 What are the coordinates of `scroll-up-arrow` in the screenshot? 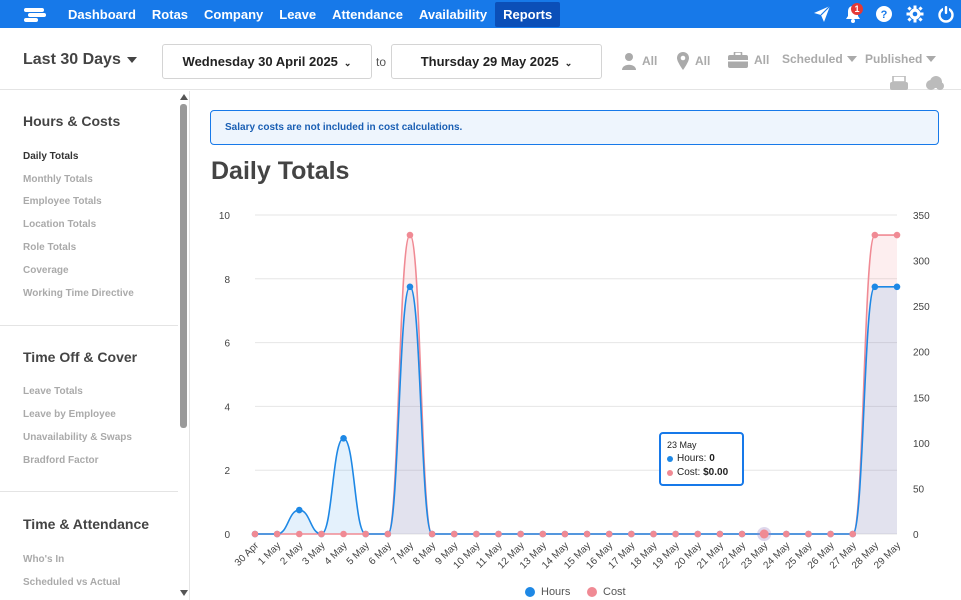 It's located at (184, 97).